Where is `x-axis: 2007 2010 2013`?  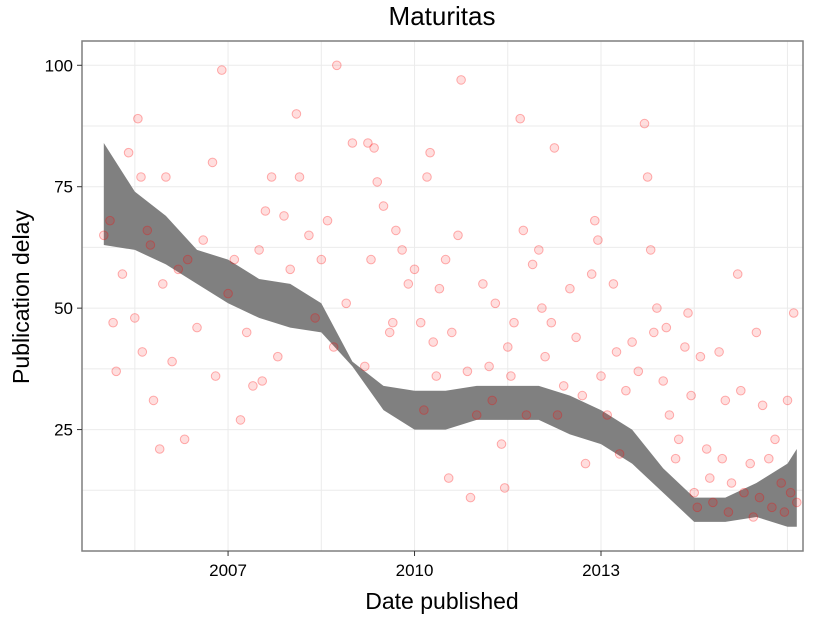
x-axis: 2007 2010 2013 is located at coordinates (414, 565).